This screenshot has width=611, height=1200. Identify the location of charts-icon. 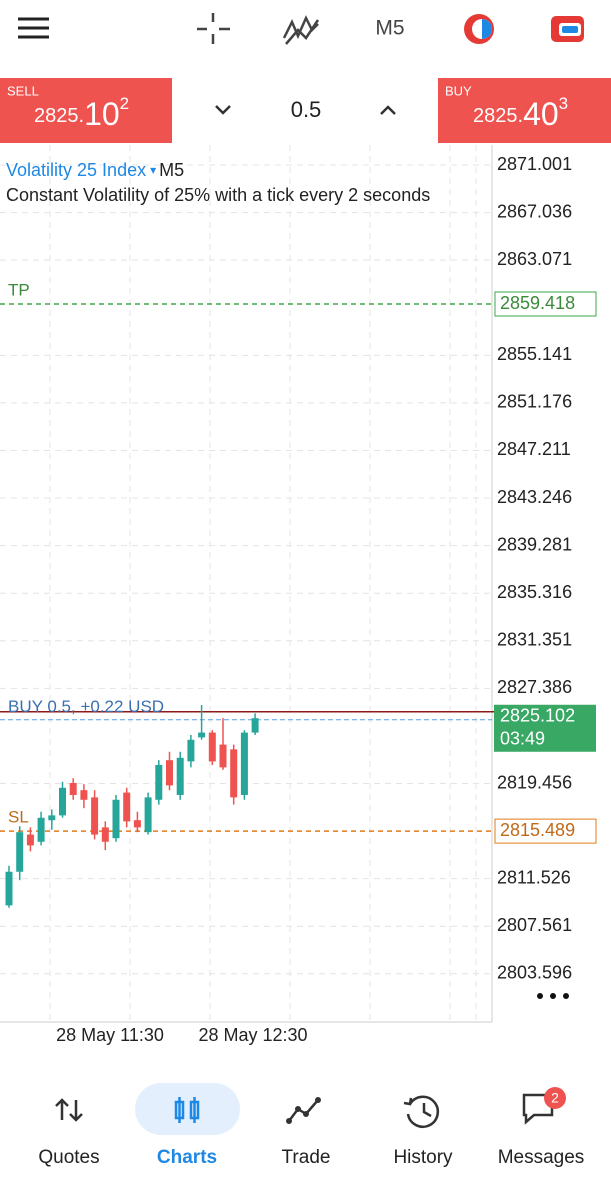
(187, 1110).